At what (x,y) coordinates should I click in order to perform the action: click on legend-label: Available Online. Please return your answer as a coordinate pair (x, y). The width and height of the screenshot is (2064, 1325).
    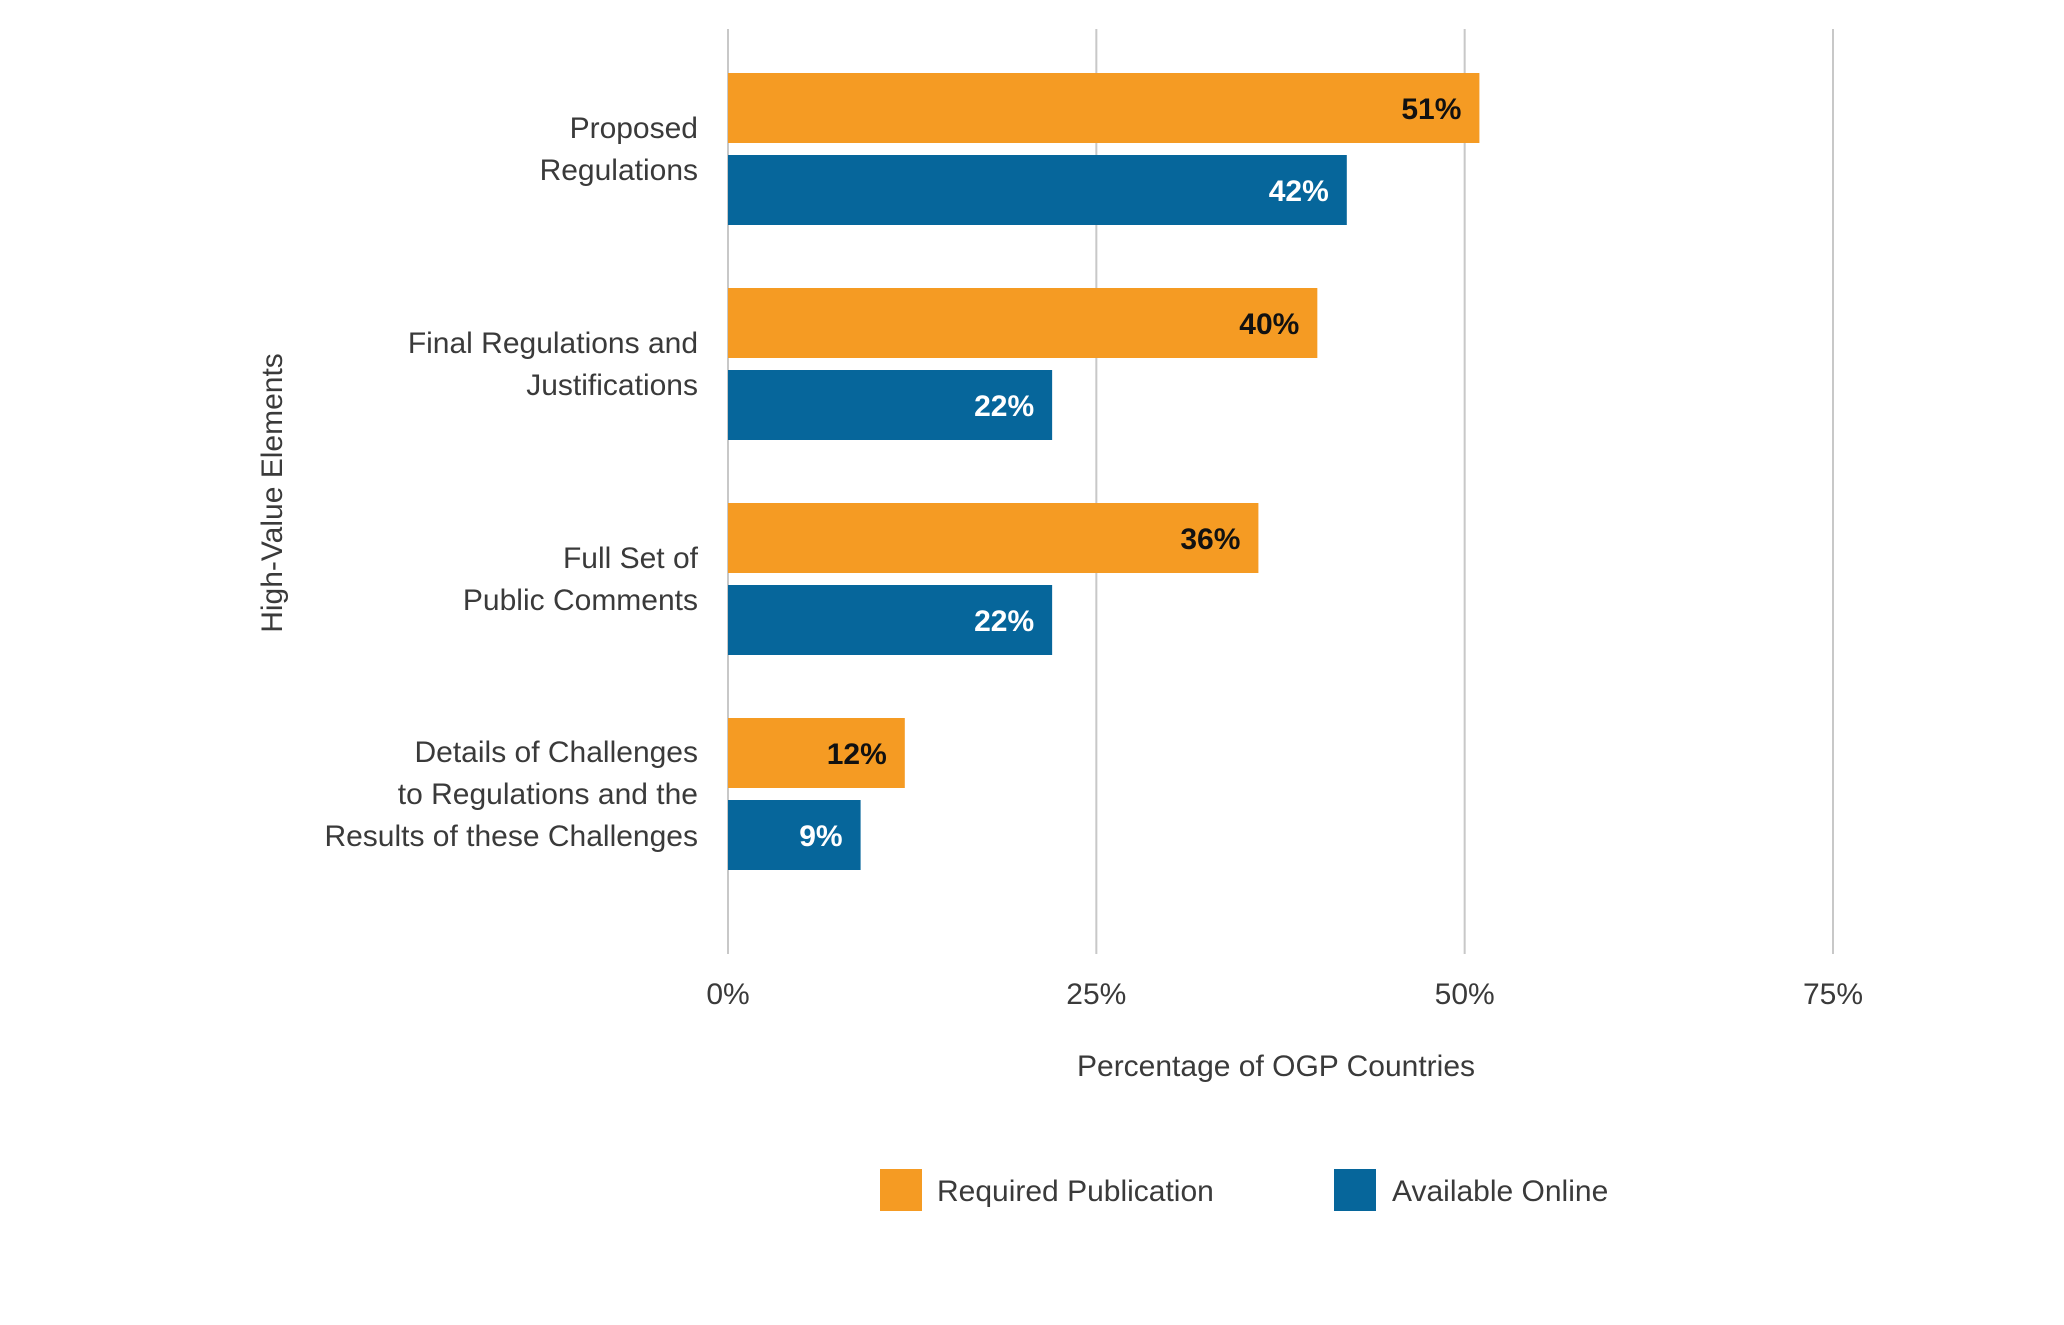
    Looking at the image, I should click on (1500, 1191).